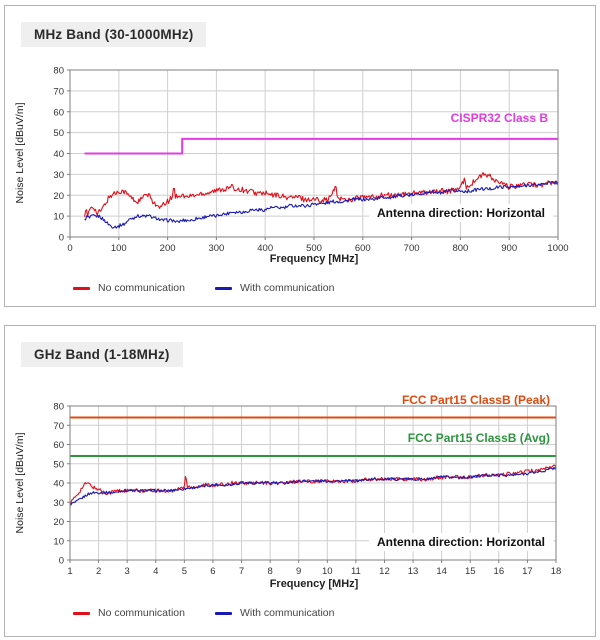 This screenshot has height=640, width=600. Describe the element at coordinates (499, 118) in the screenshot. I see `cispr32-classb-limit-label: CISPR32 Class B` at that location.